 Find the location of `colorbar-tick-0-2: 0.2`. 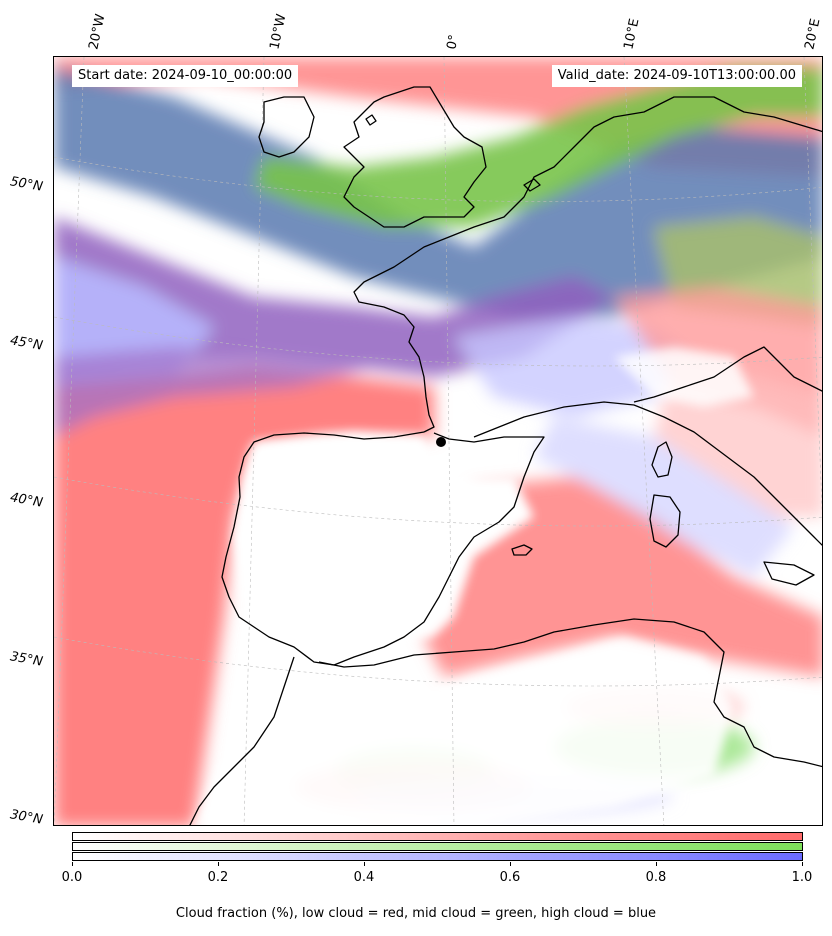

colorbar-tick-0-2: 0.2 is located at coordinates (218, 877).